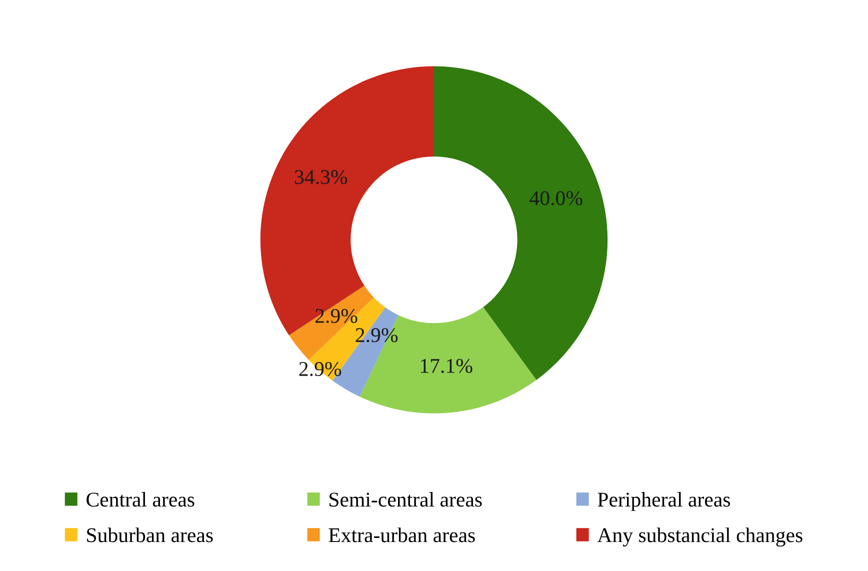  Describe the element at coordinates (337, 316) in the screenshot. I see `data-label: 2.9%` at that location.